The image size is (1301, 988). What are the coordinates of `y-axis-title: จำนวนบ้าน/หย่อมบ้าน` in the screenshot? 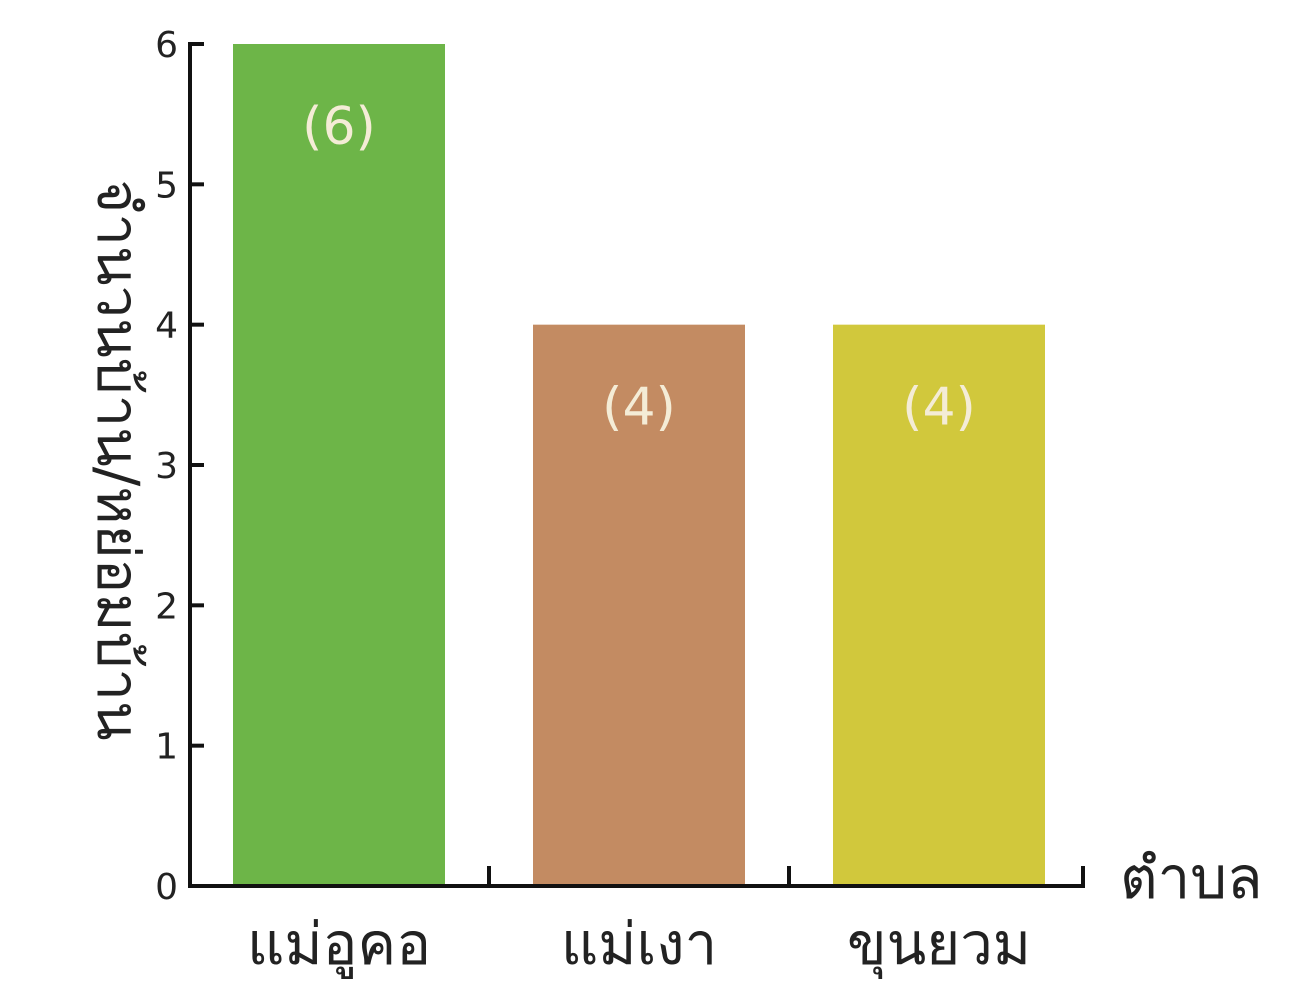 It's located at (118, 459).